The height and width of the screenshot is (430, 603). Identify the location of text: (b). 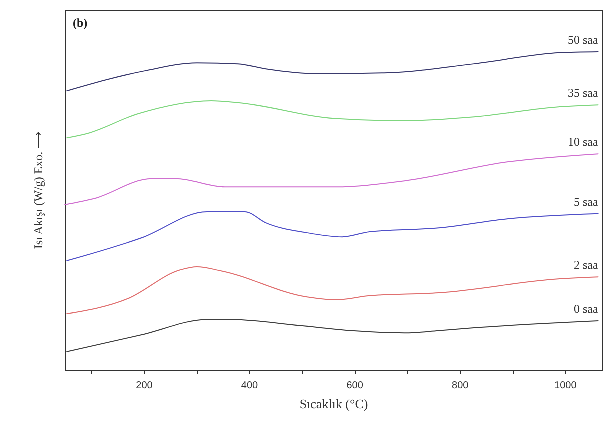
(80, 23).